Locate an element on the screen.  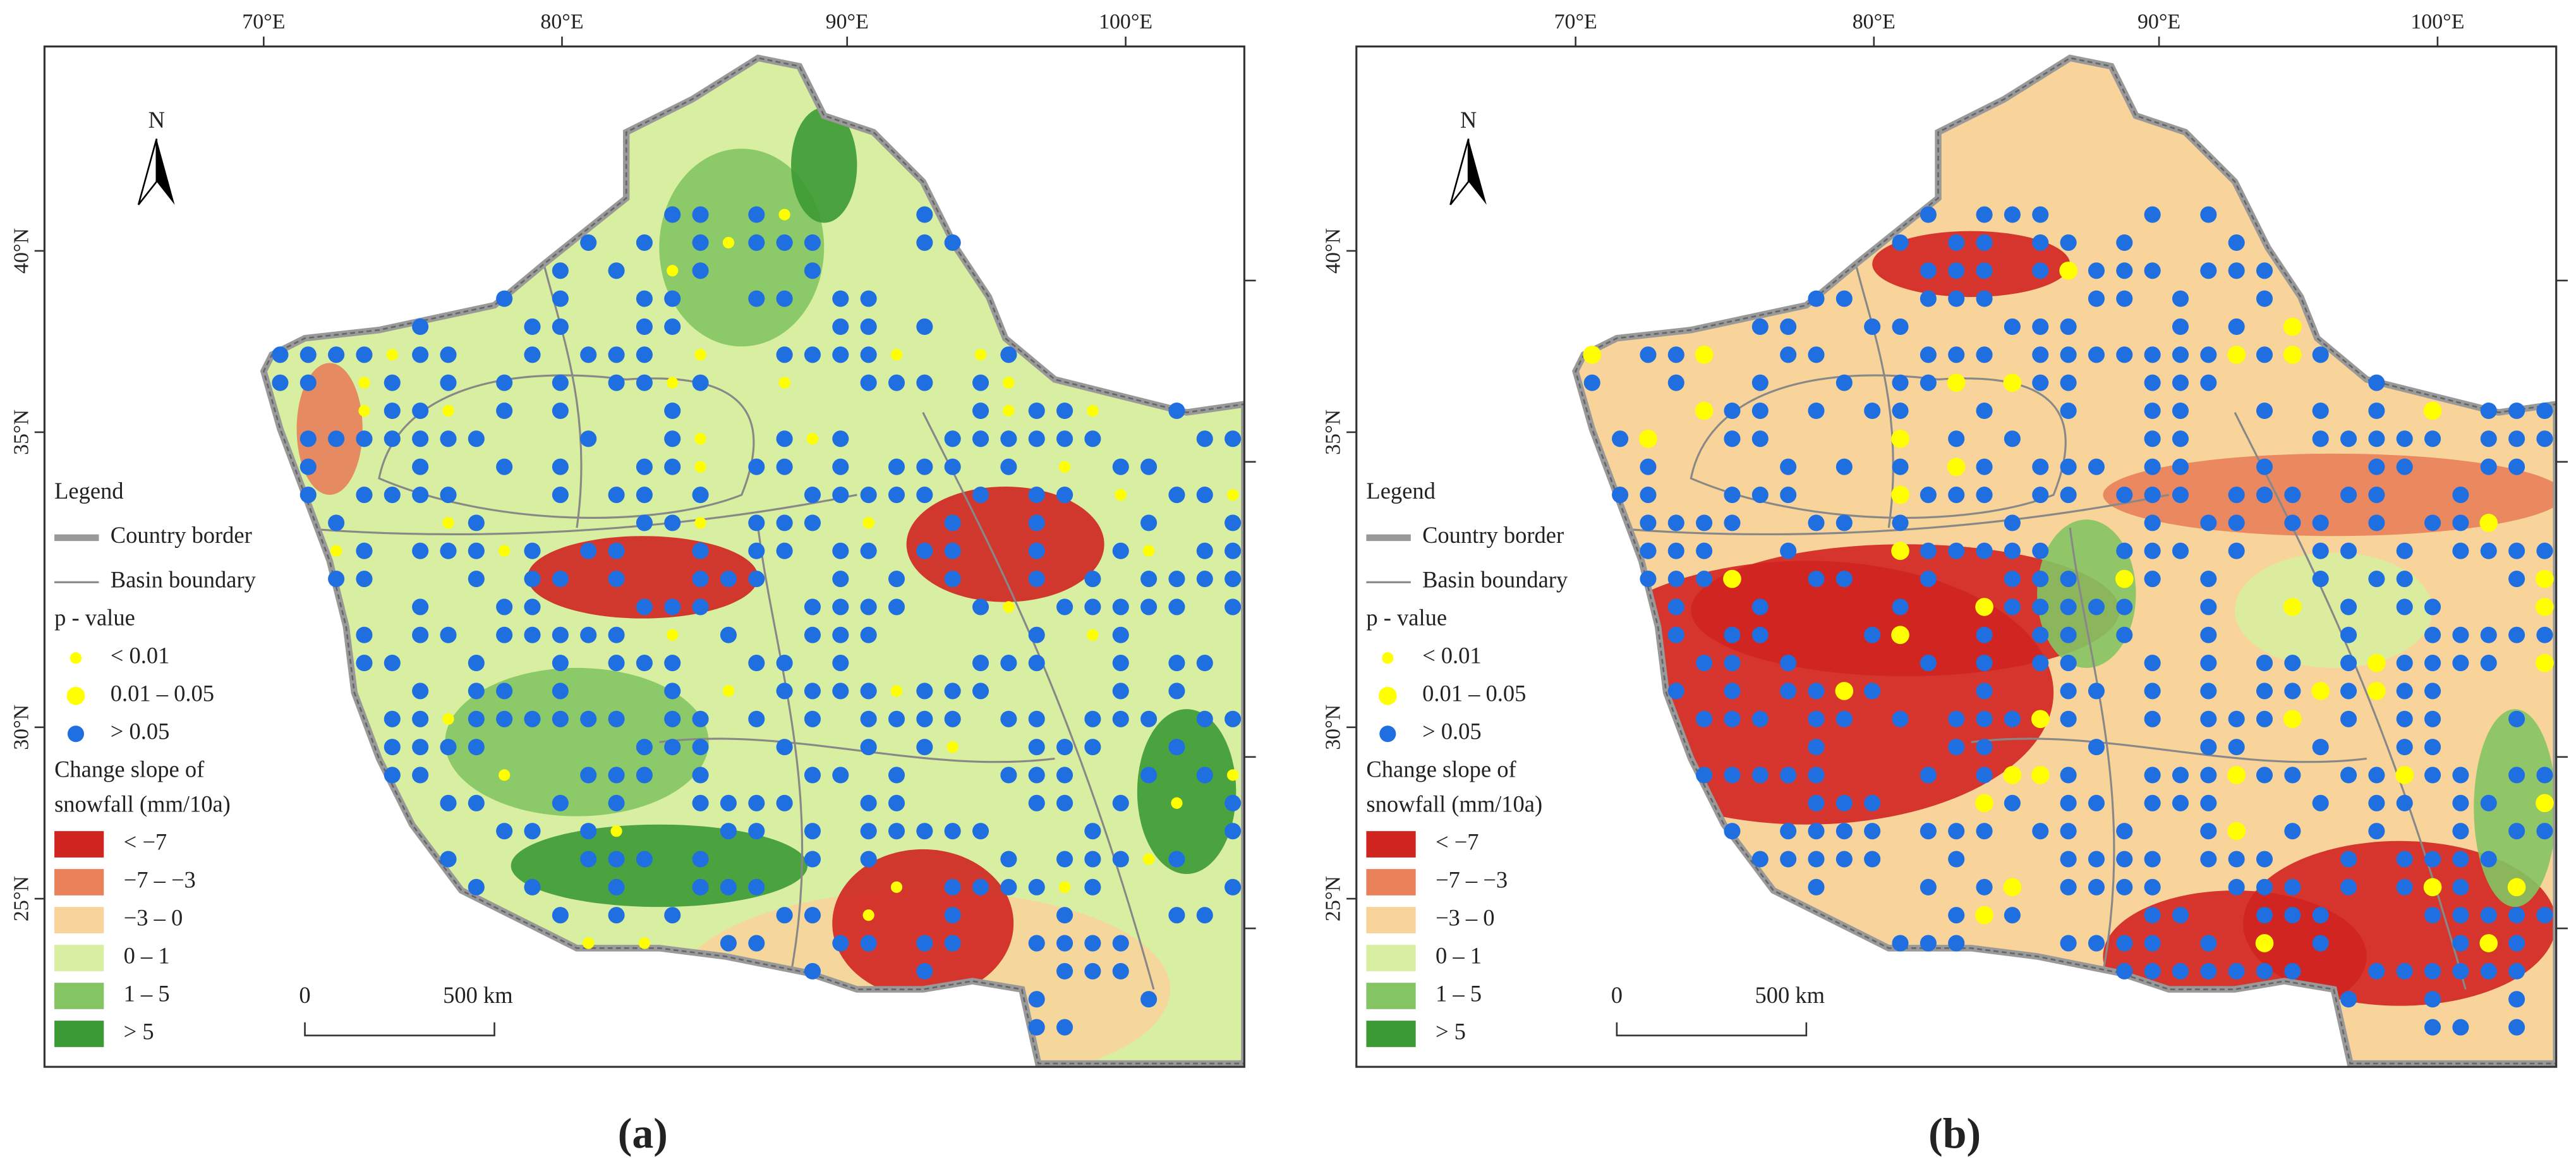
scale-label: 500 km is located at coordinates (478, 995).